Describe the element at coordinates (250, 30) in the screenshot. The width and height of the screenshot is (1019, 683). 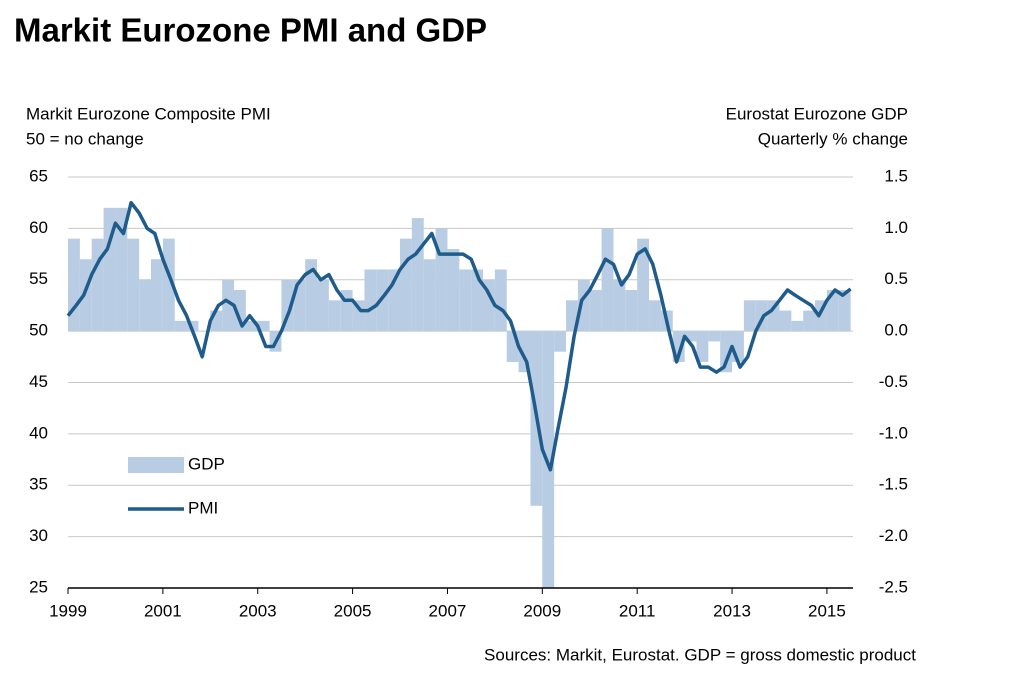
I see `chart-title: Markit Eurozone PMI and GDP` at that location.